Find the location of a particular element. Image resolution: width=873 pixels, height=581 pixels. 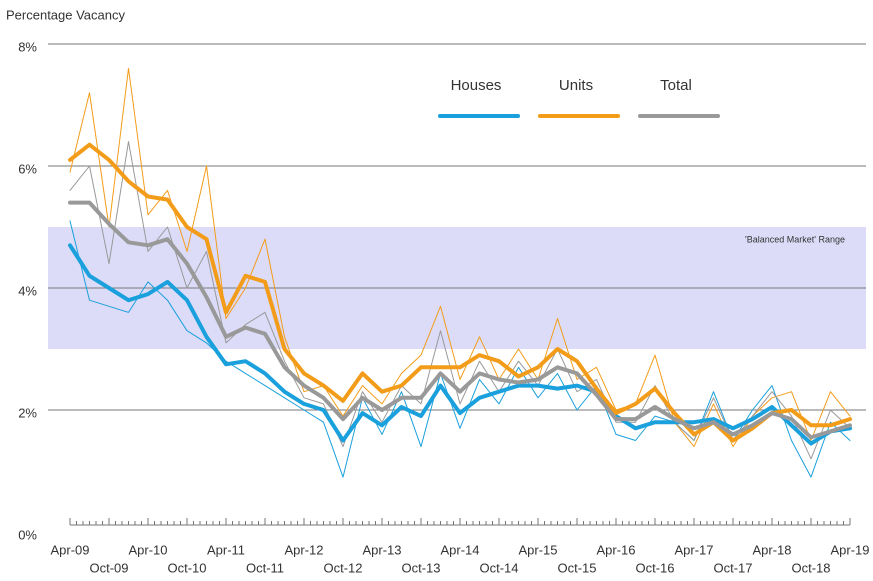

x-tick-label: Oct-11 is located at coordinates (265, 567).